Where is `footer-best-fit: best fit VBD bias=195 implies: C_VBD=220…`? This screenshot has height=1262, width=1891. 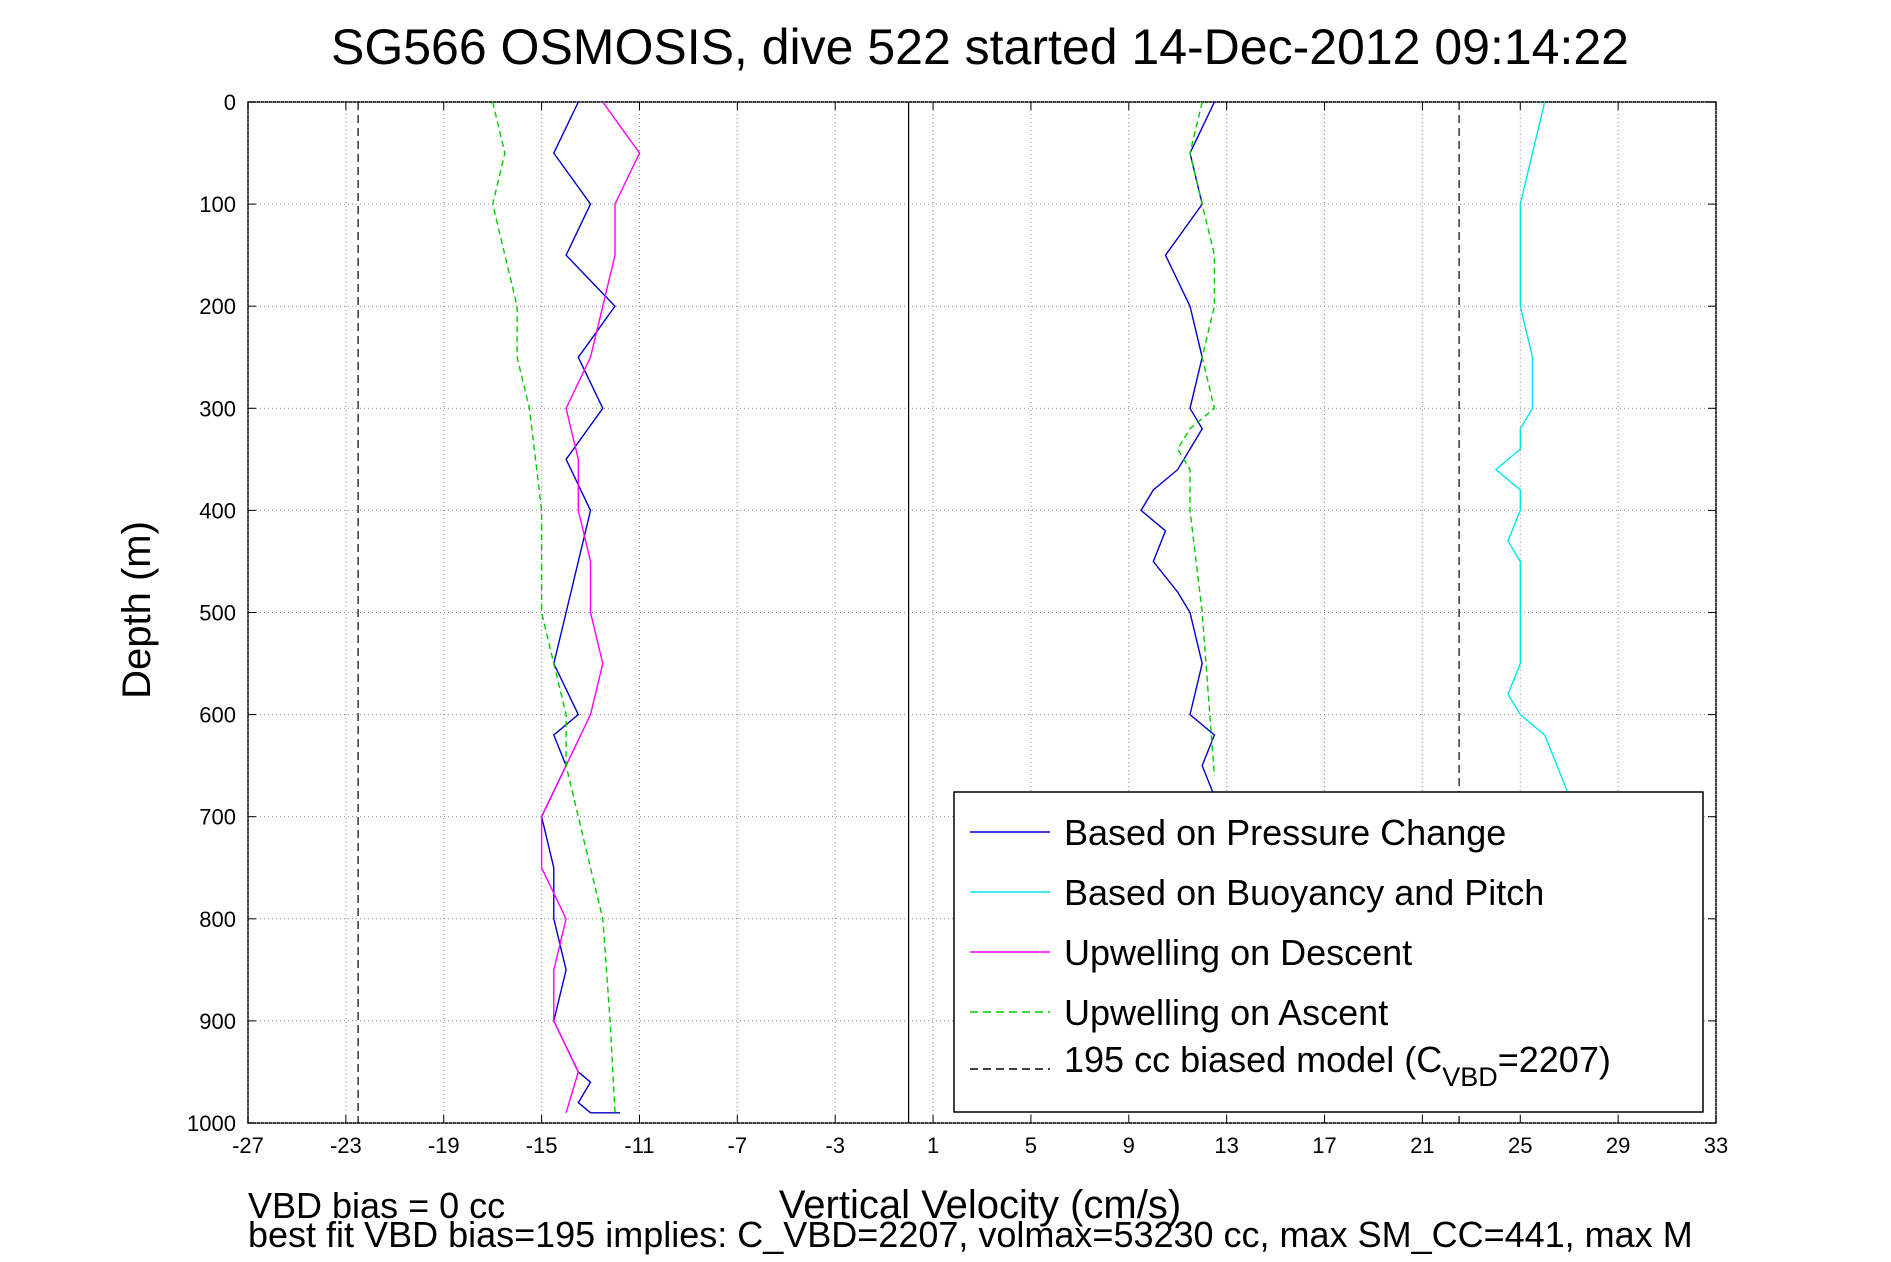 footer-best-fit: best fit VBD bias=195 implies: C_VBD=220… is located at coordinates (970, 1234).